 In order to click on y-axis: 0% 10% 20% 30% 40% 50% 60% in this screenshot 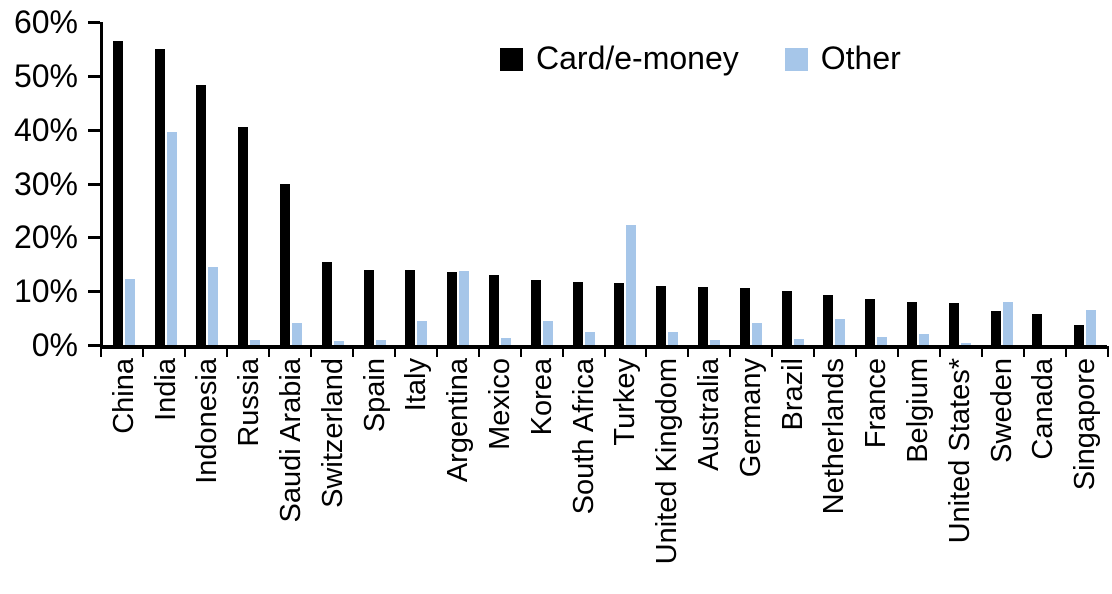, I will do `click(39, 297)`.